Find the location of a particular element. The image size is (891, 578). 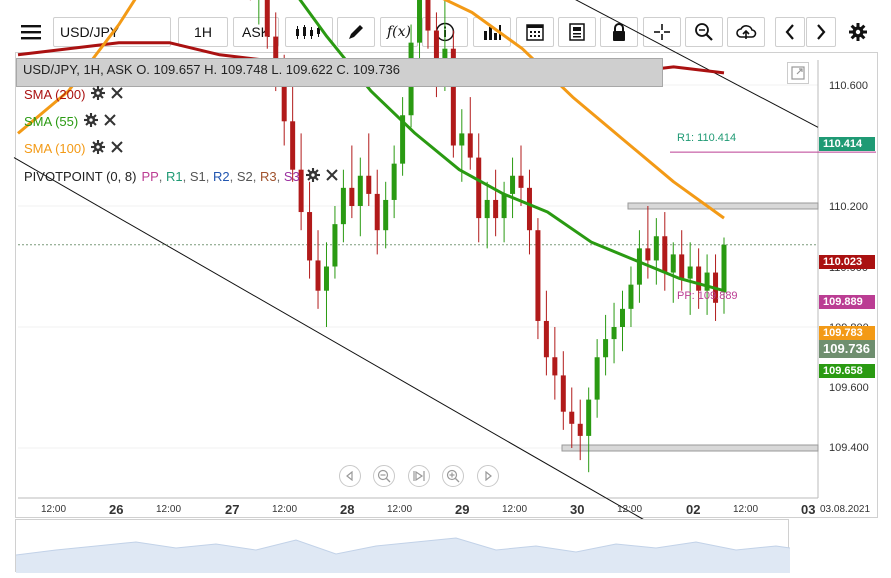

zoom-out-button is located at coordinates (384, 476).